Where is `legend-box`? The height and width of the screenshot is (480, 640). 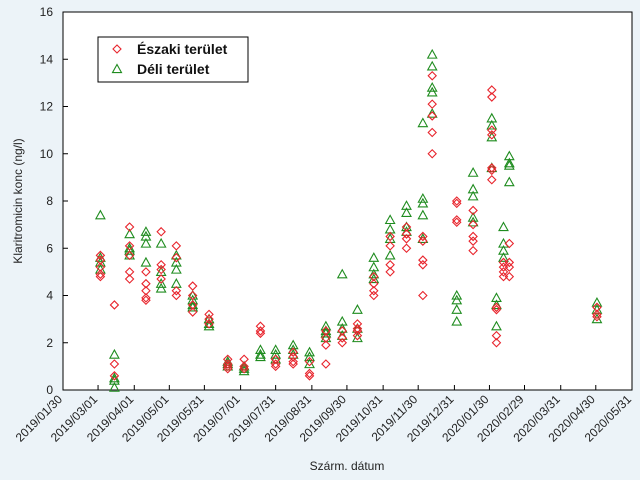 legend-box is located at coordinates (173, 59).